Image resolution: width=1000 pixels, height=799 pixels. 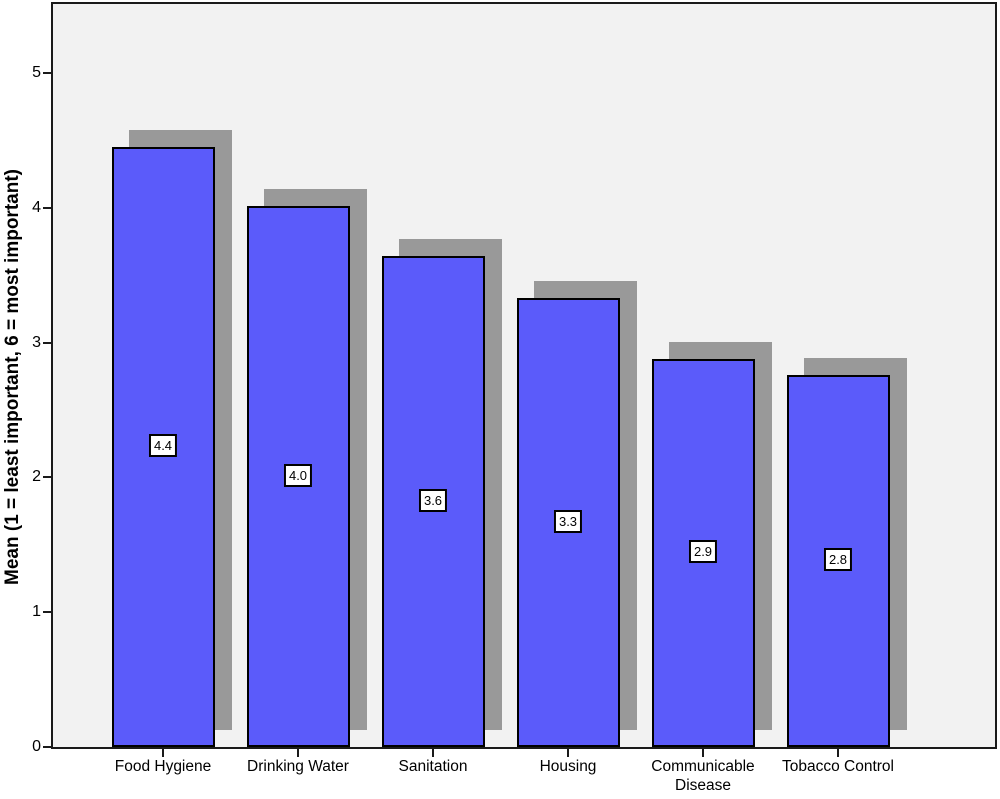 I want to click on x-tick-label: Tobacco Control, so click(x=837, y=766).